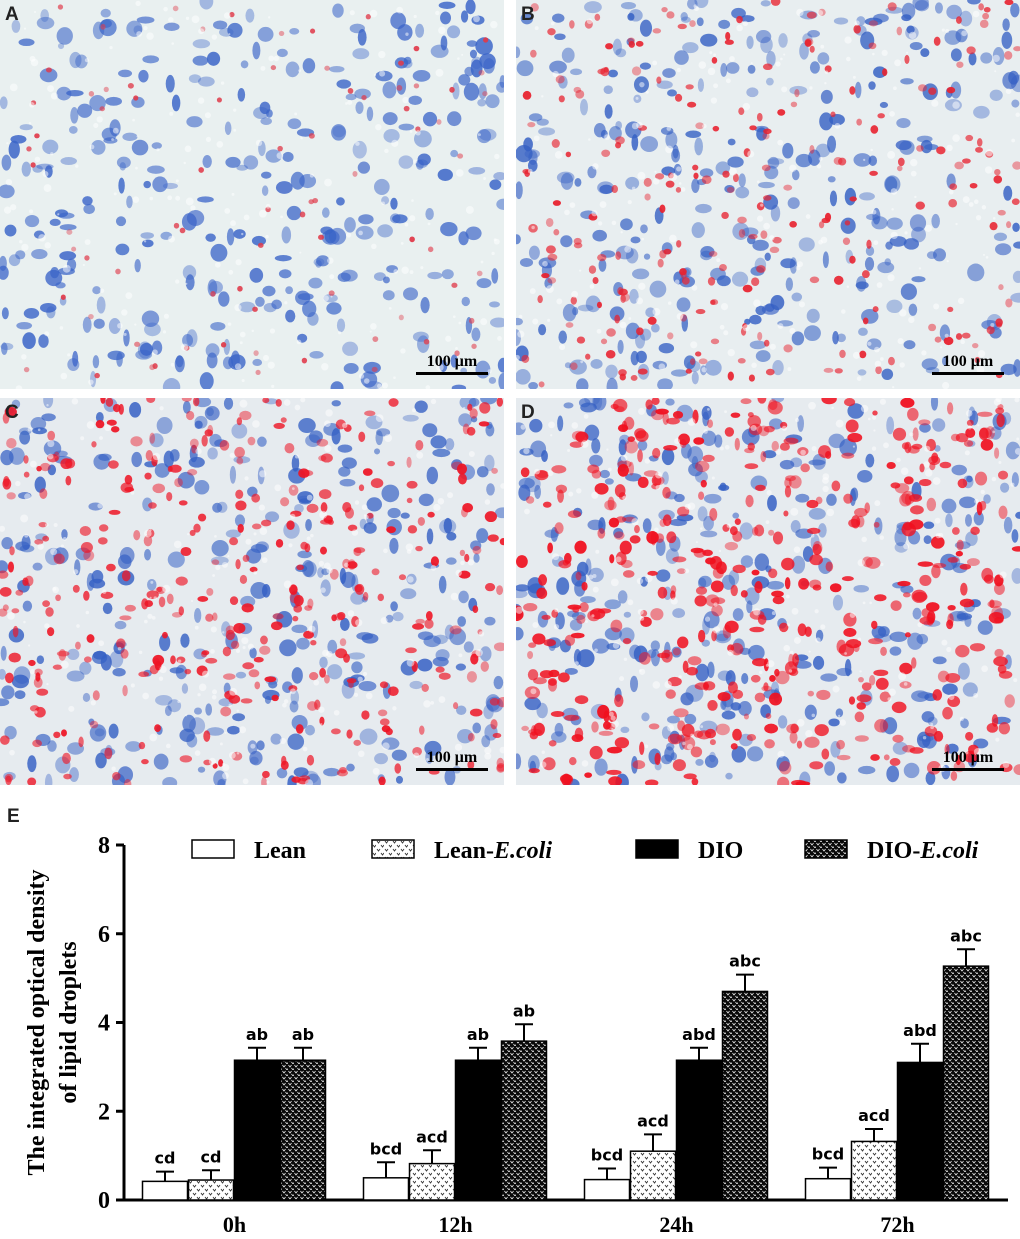 This screenshot has height=1239, width=1020. I want to click on panel-label-c: C, so click(12, 412).